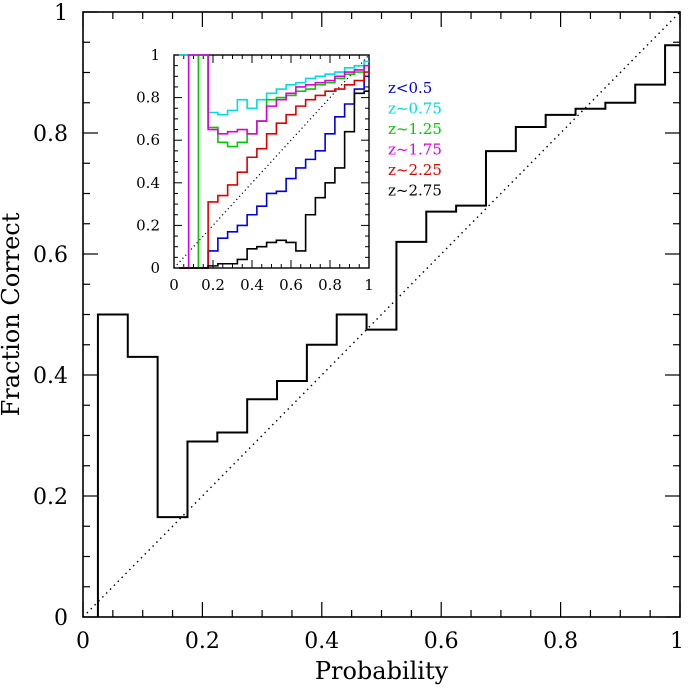  Describe the element at coordinates (12, 314) in the screenshot. I see `y-axis-label: Fraction Correct` at that location.